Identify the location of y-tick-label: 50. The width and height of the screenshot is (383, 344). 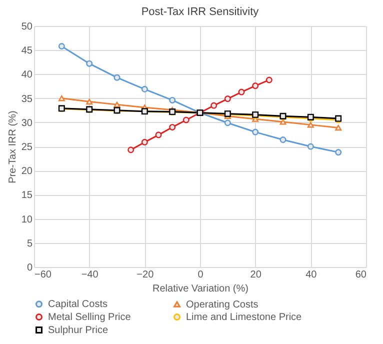
(27, 27).